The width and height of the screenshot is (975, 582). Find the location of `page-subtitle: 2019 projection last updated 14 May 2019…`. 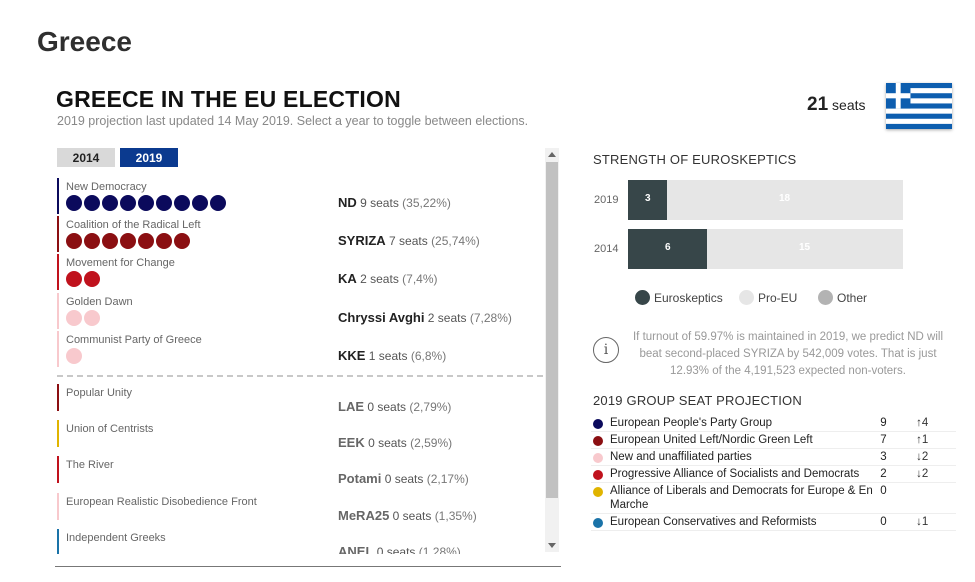

page-subtitle: 2019 projection last updated 14 May 2019… is located at coordinates (293, 121).